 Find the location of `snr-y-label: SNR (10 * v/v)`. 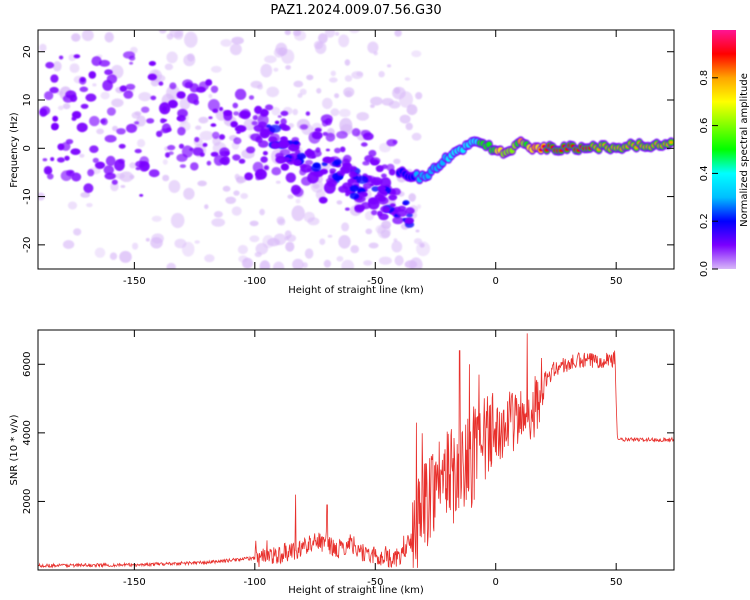

snr-y-label: SNR (10 * v/v) is located at coordinates (14, 449).